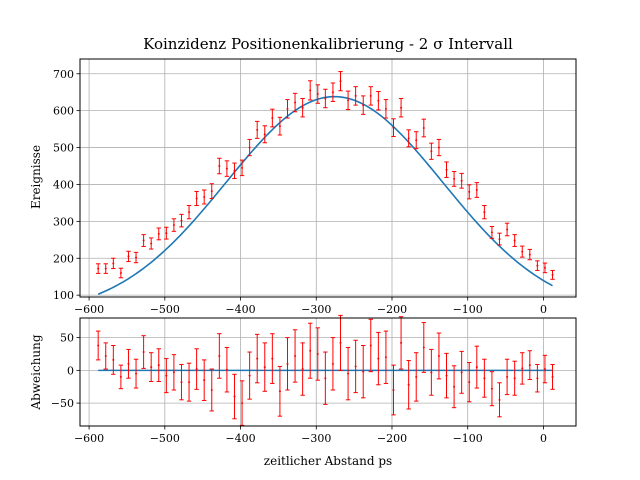  What do you see at coordinates (392, 309) in the screenshot?
I see `counts-x-tick-label: −200` at bounding box center [392, 309].